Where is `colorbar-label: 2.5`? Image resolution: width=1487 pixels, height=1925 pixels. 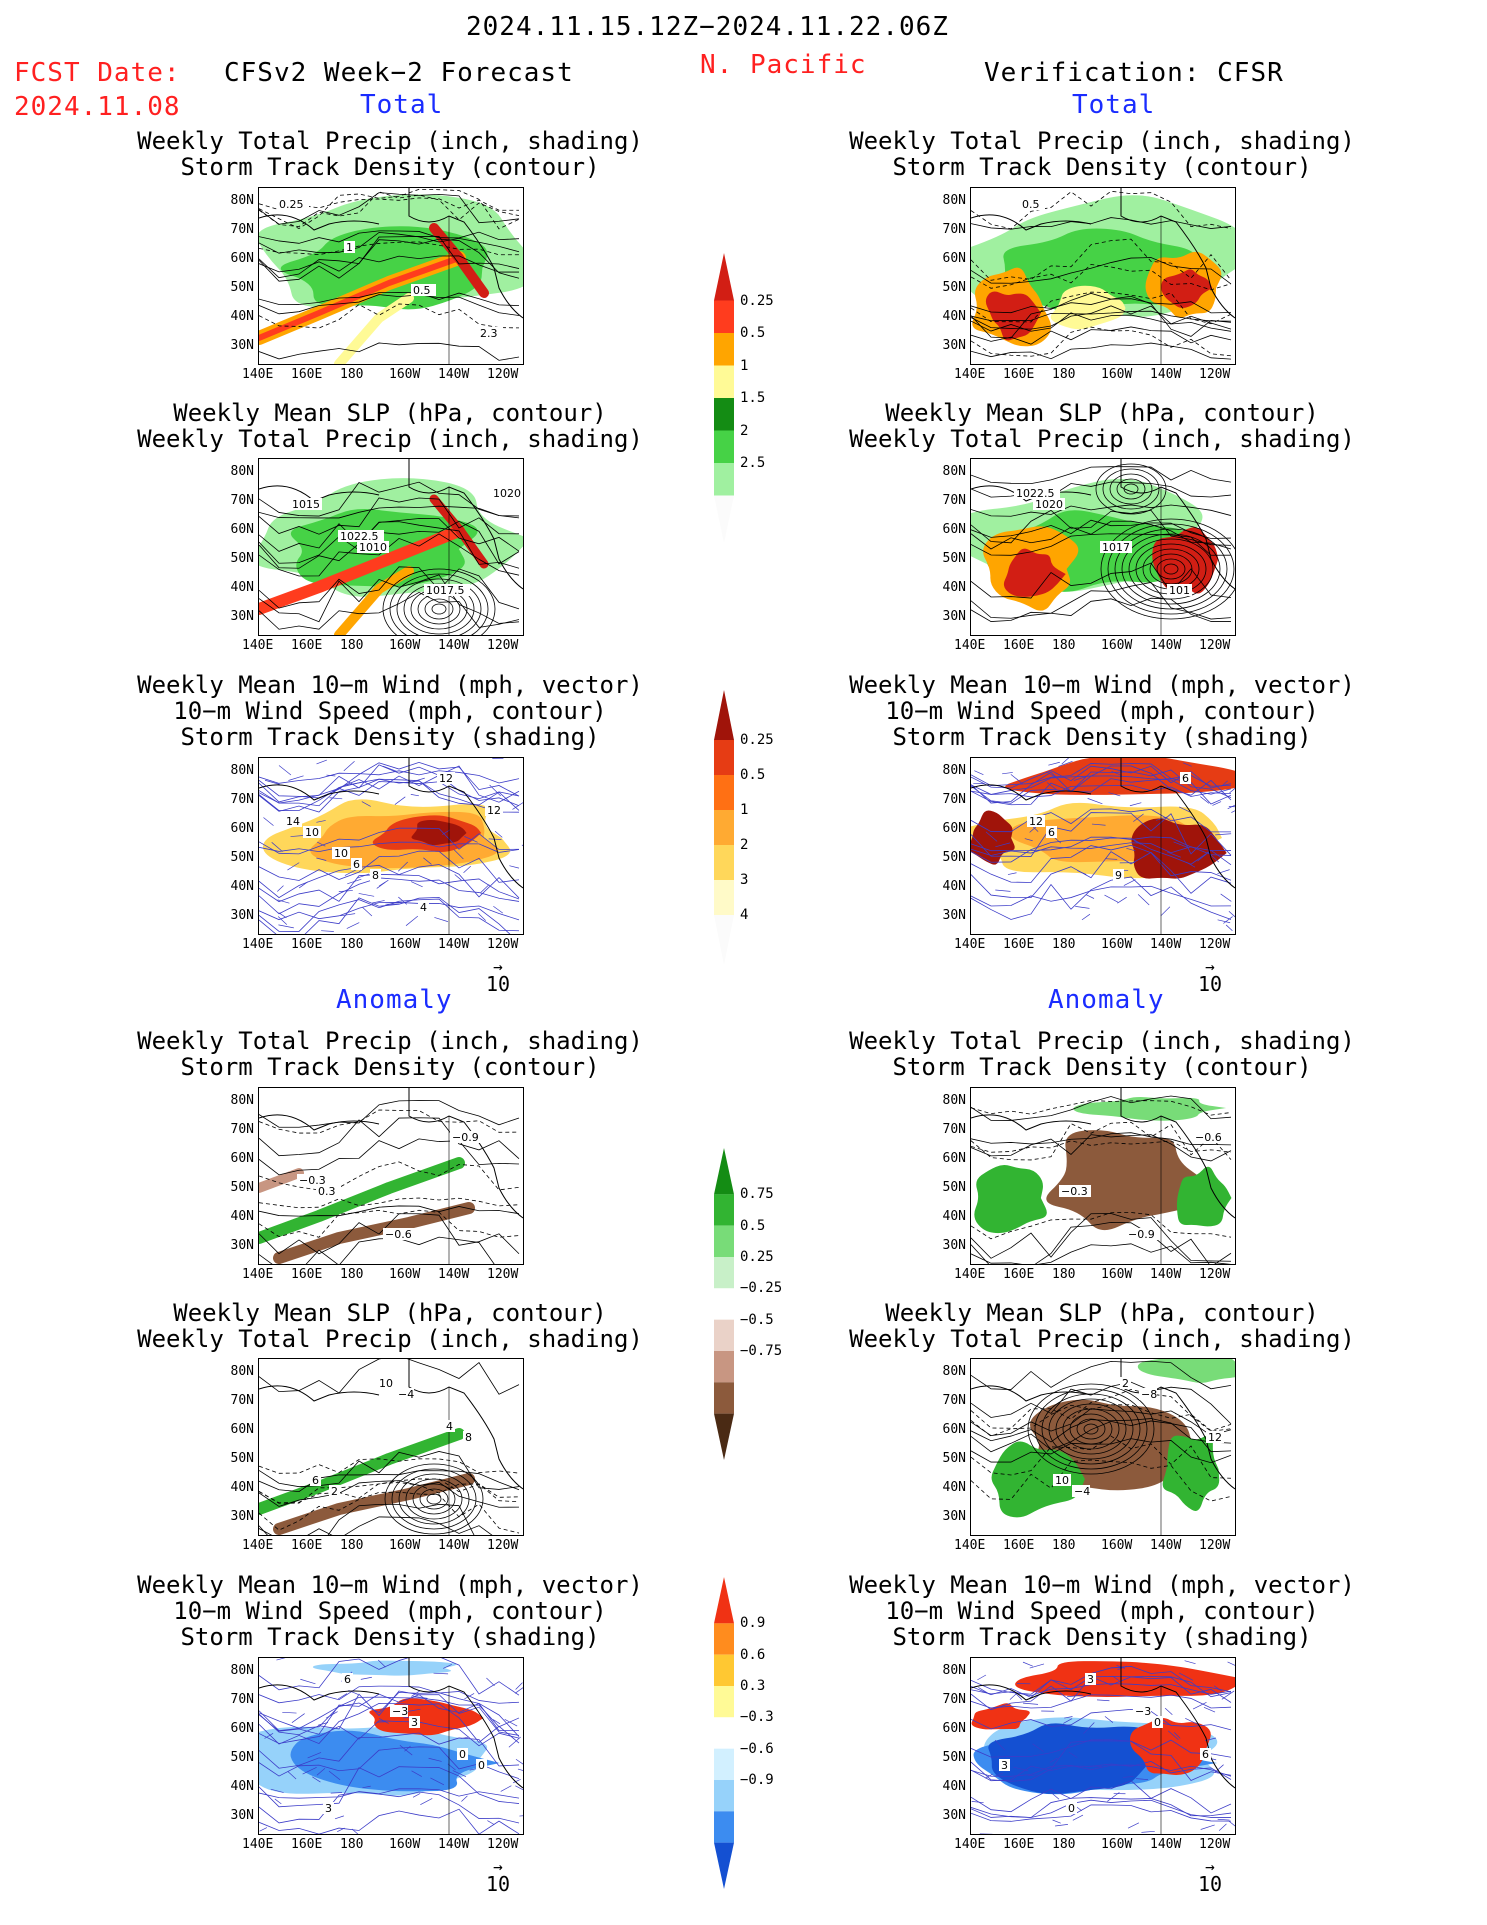 colorbar-label: 2.5 is located at coordinates (753, 463).